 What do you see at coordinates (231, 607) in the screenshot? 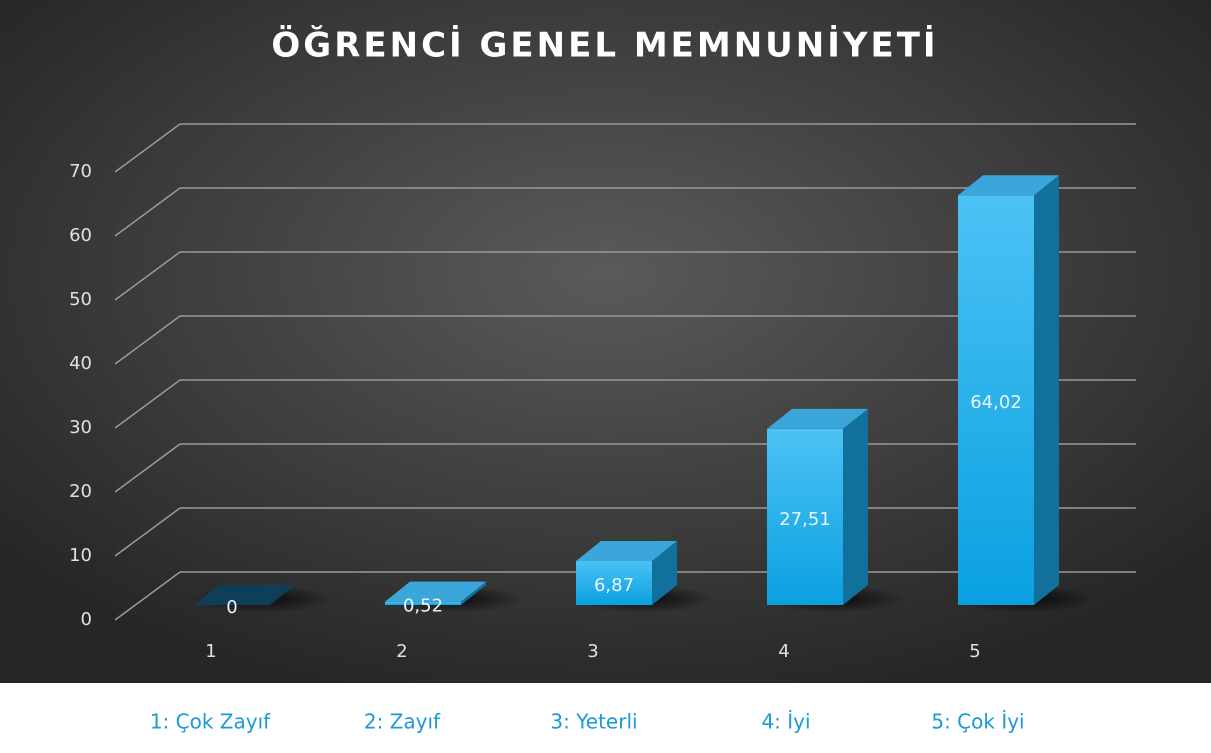
I see `value-label: 0` at bounding box center [231, 607].